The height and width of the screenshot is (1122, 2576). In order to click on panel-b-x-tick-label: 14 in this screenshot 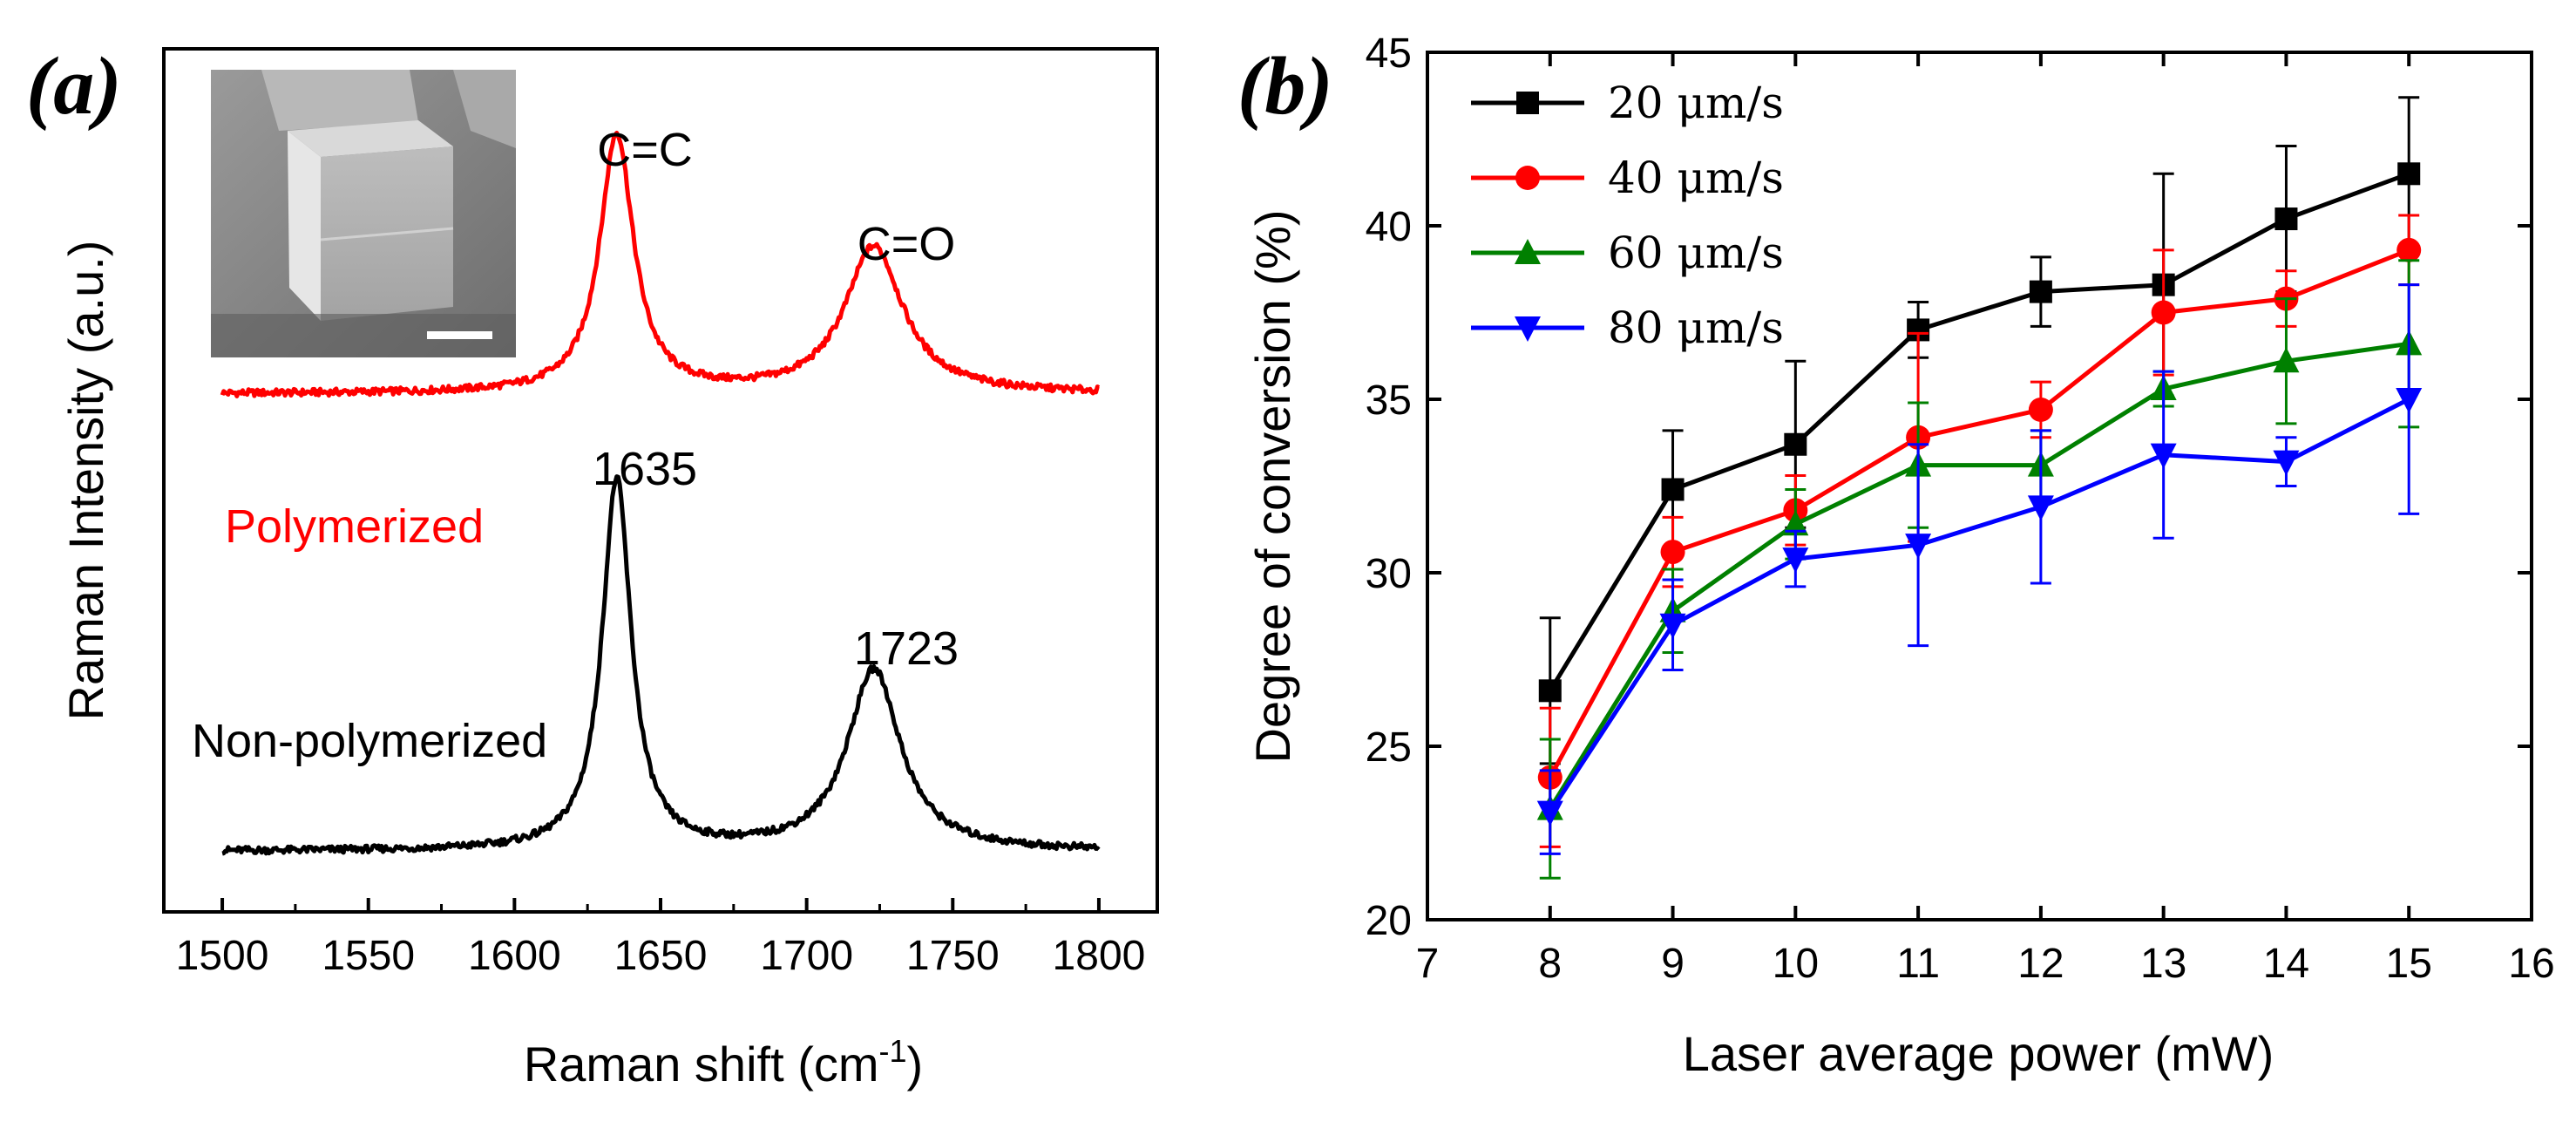, I will do `click(2286, 964)`.